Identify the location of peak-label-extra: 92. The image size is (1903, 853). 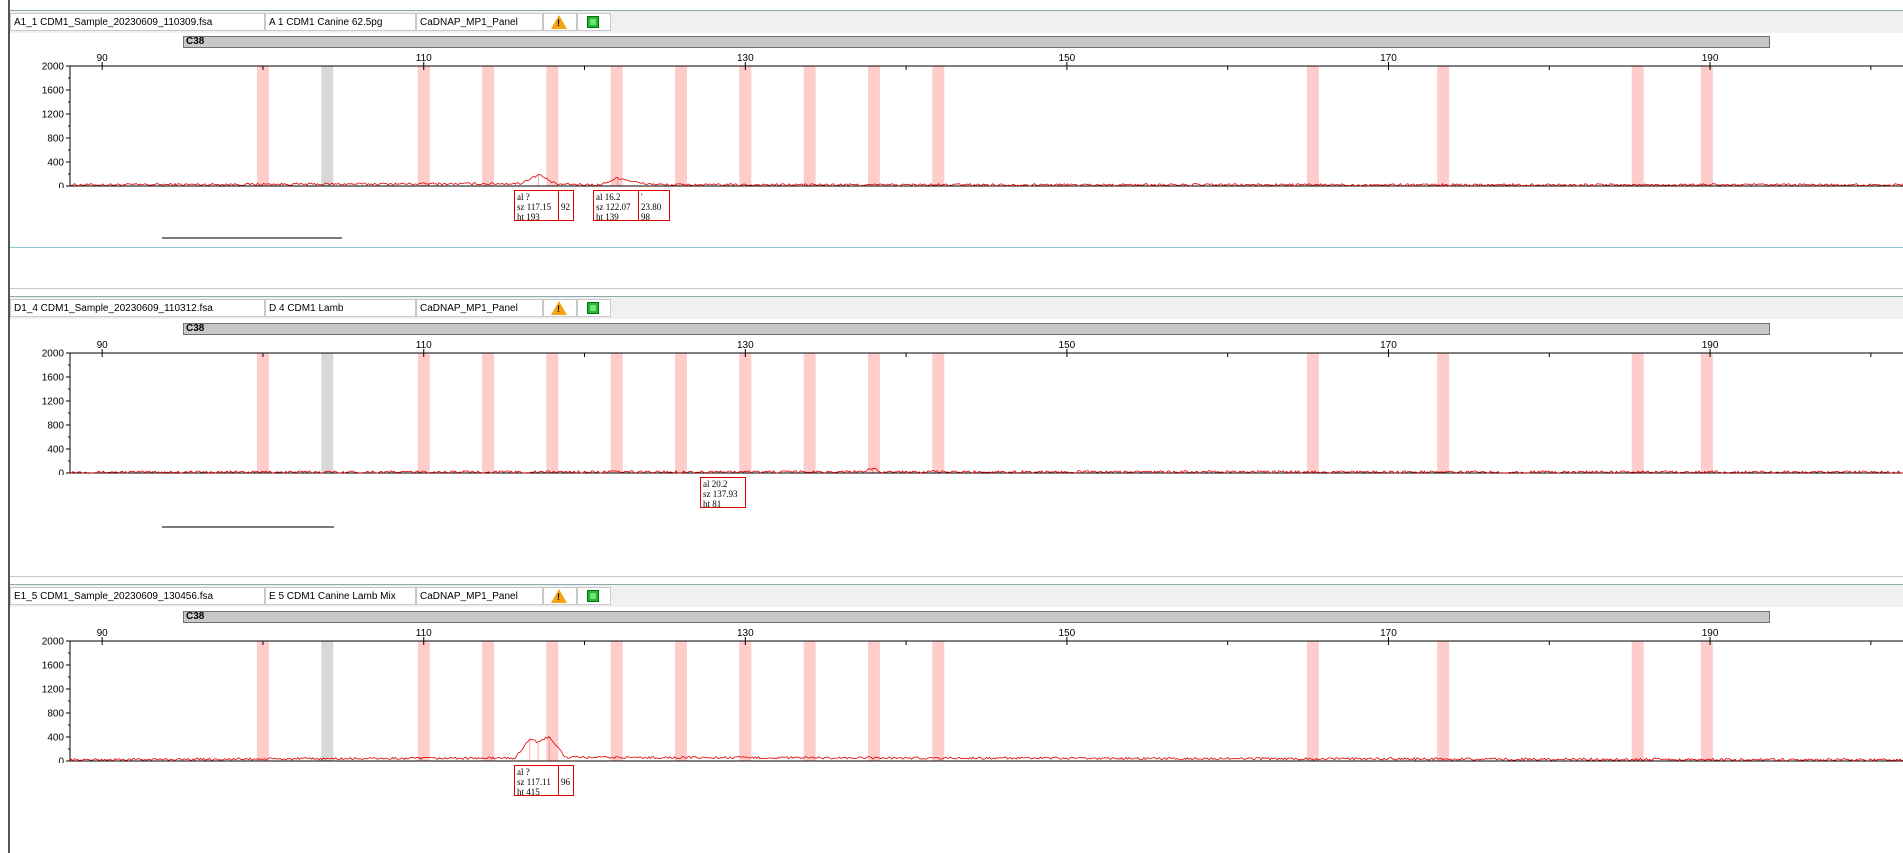
(565, 207).